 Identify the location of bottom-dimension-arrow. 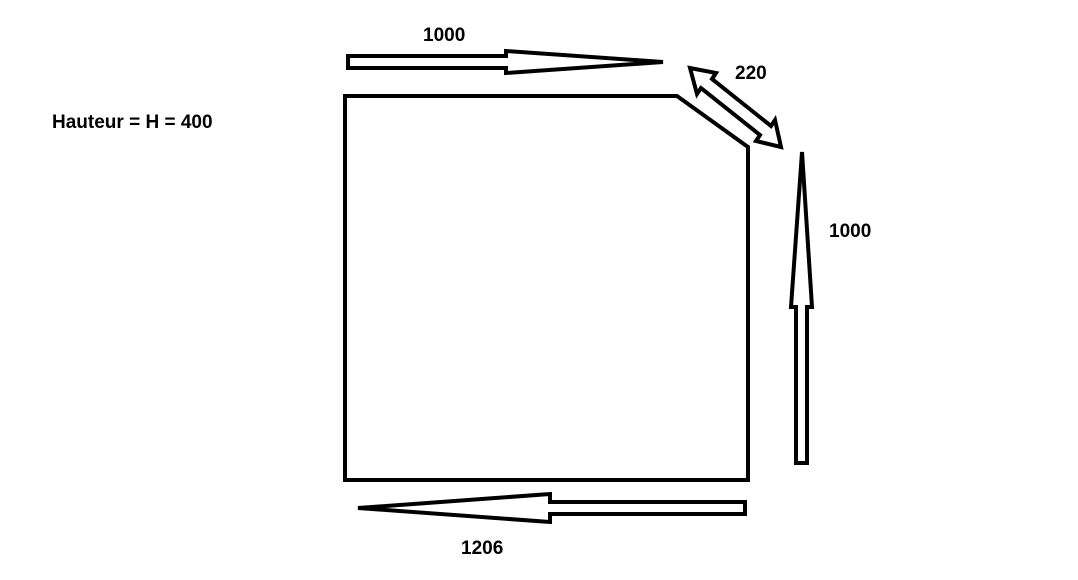
(552, 508).